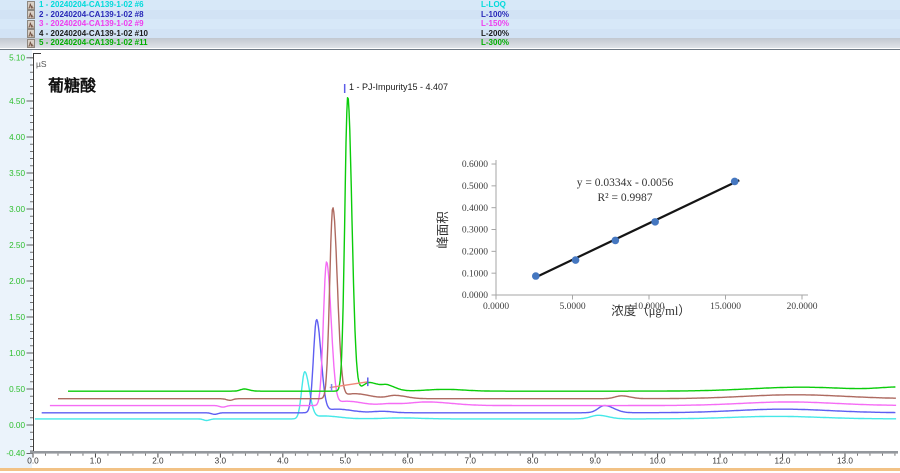  What do you see at coordinates (625, 183) in the screenshot?
I see `equation-text: y = 0.0334x - 0.0056` at bounding box center [625, 183].